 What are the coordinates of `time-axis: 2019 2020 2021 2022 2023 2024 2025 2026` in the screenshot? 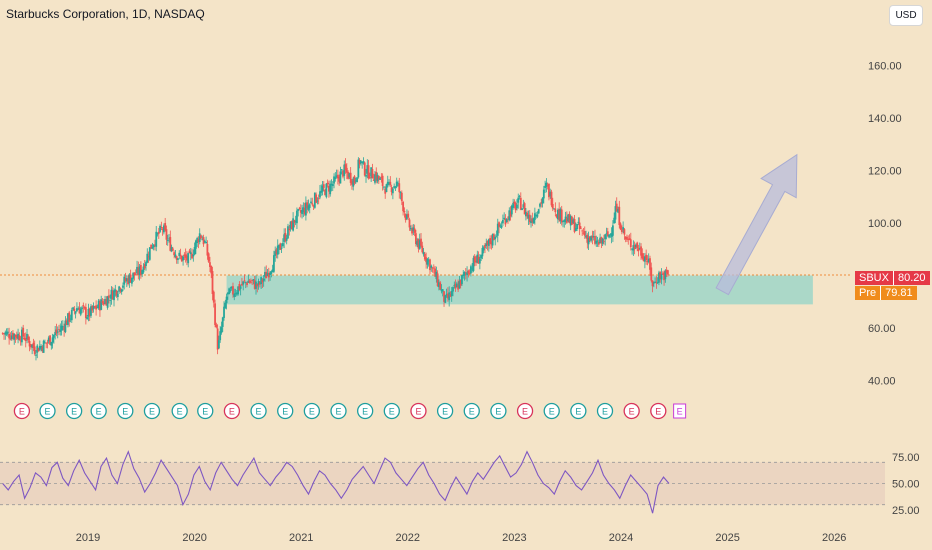 It's located at (461, 538).